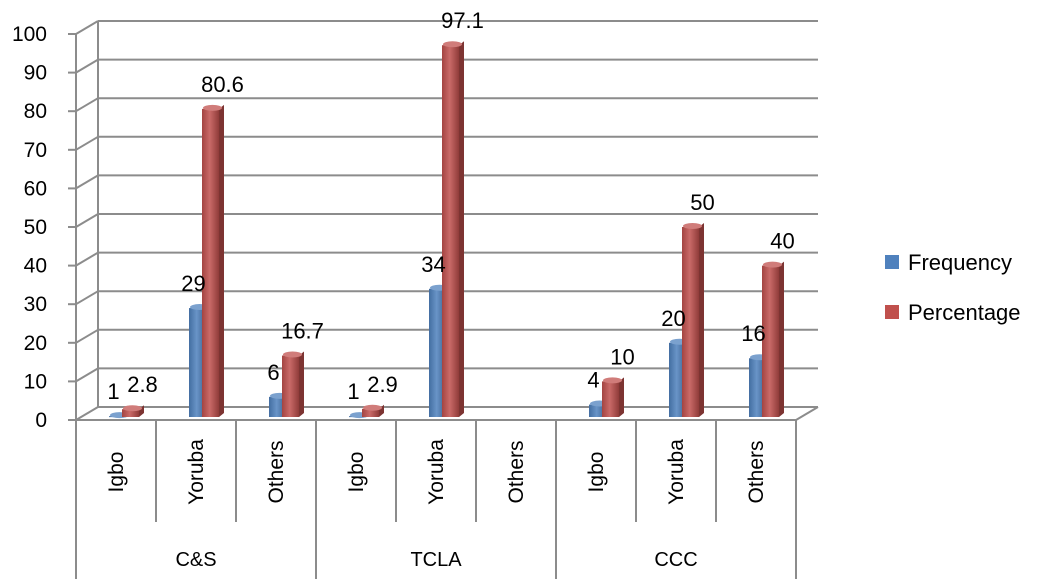 The height and width of the screenshot is (579, 1049). I want to click on y-tick-label: 100, so click(29, 34).